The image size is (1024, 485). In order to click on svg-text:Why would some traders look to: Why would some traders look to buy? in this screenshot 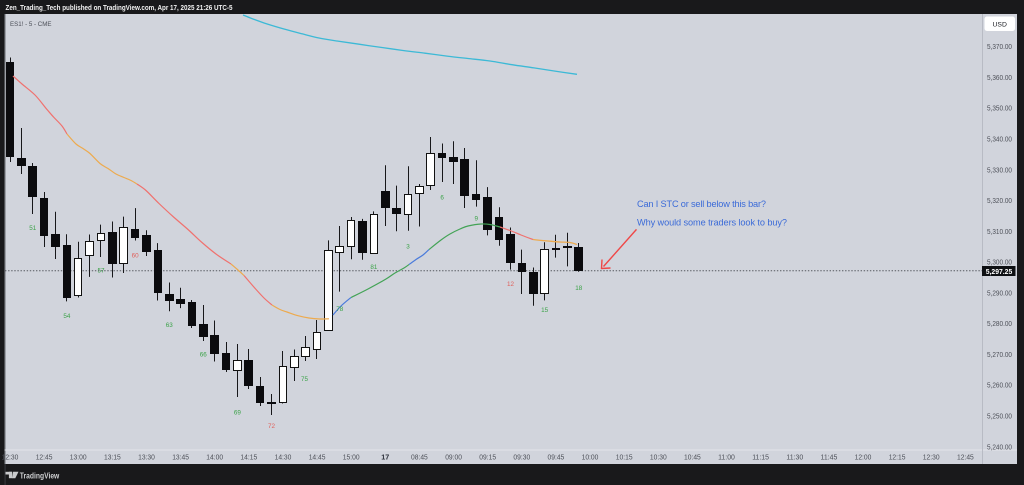, I will do `click(712, 222)`.